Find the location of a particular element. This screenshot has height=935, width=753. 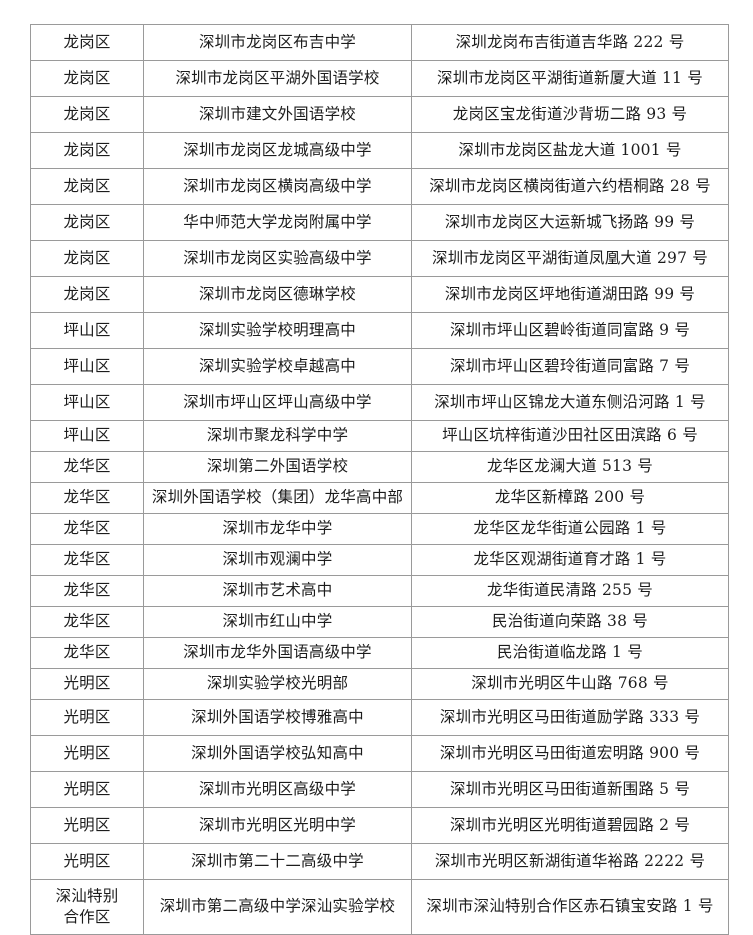

cell-school: 深圳市龙岗区布吉中学 is located at coordinates (277, 42).